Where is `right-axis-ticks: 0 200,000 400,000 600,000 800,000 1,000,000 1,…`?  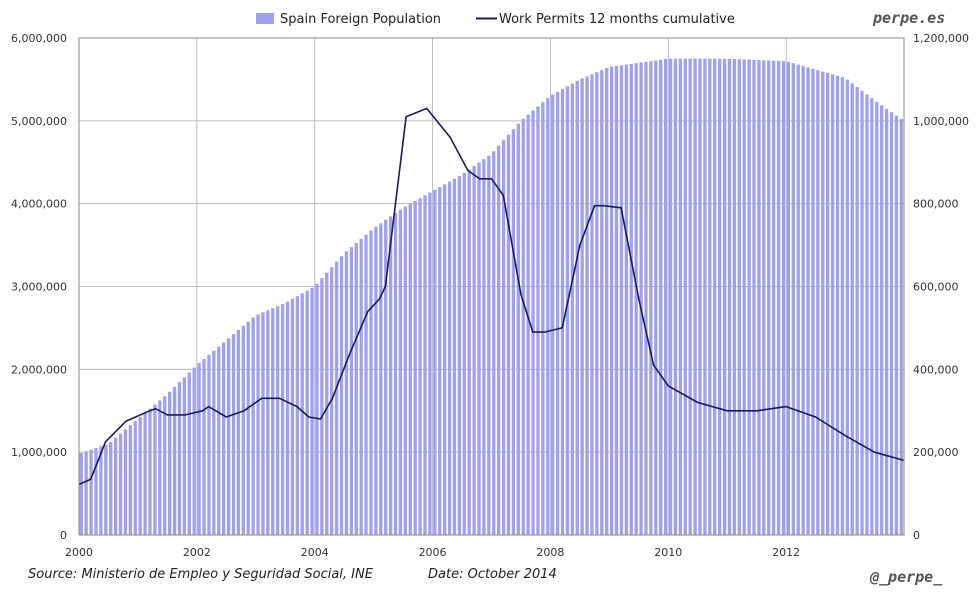
right-axis-ticks: 0 200,000 400,000 600,000 800,000 1,000,000 1,… is located at coordinates (941, 287).